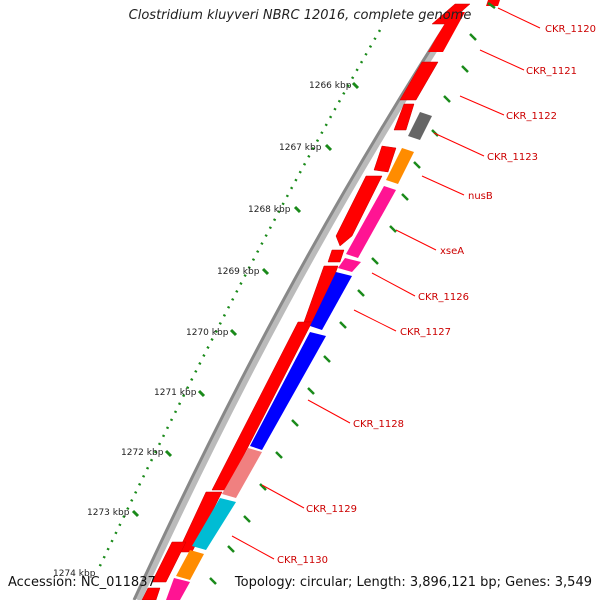  What do you see at coordinates (302, 560) in the screenshot?
I see `gene-label: CKR_1130` at bounding box center [302, 560].